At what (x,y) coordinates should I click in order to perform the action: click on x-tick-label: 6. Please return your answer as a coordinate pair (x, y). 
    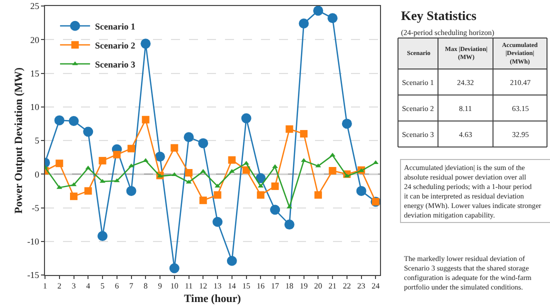
    Looking at the image, I should click on (116, 286).